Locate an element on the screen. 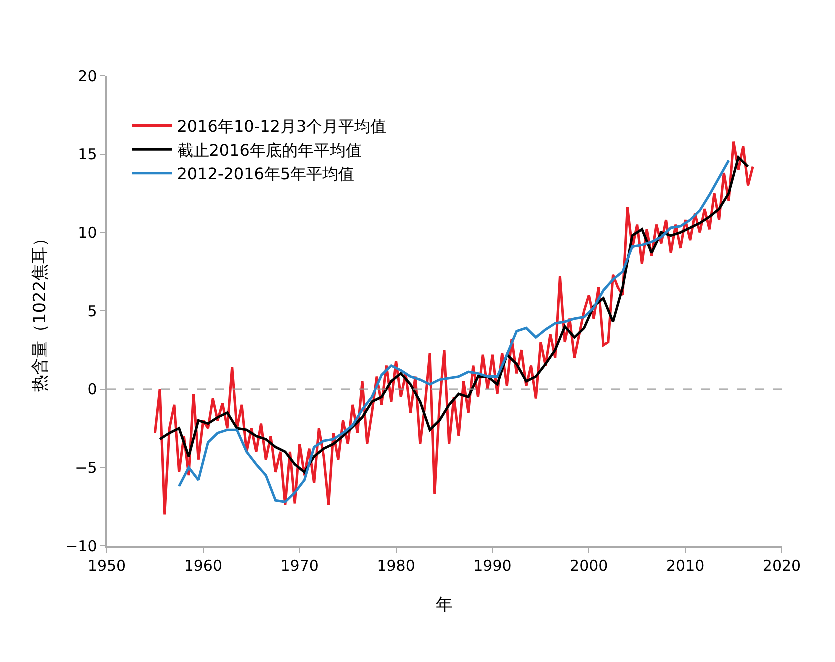 Image resolution: width=835 pixels, height=662 pixels. y-tick-label: 5 is located at coordinates (93, 311).